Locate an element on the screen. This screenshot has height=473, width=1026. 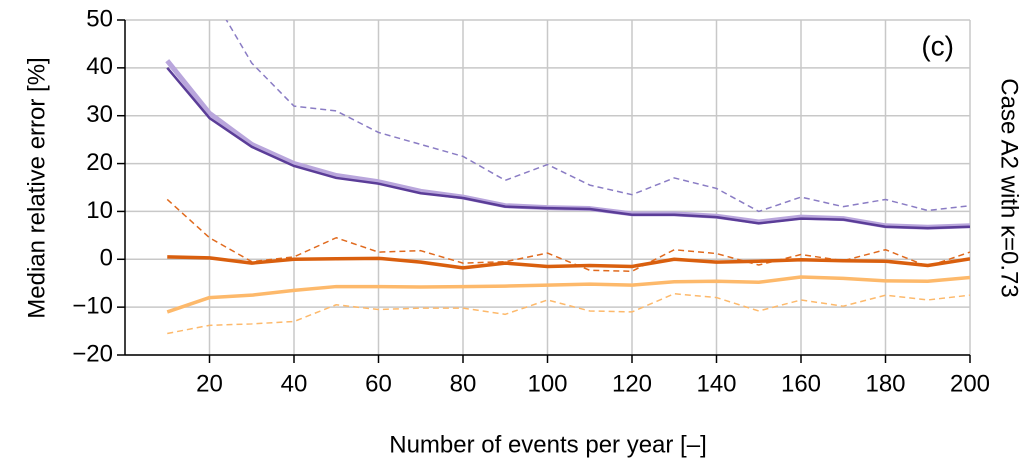
x-tick-label: 180 is located at coordinates (885, 383).